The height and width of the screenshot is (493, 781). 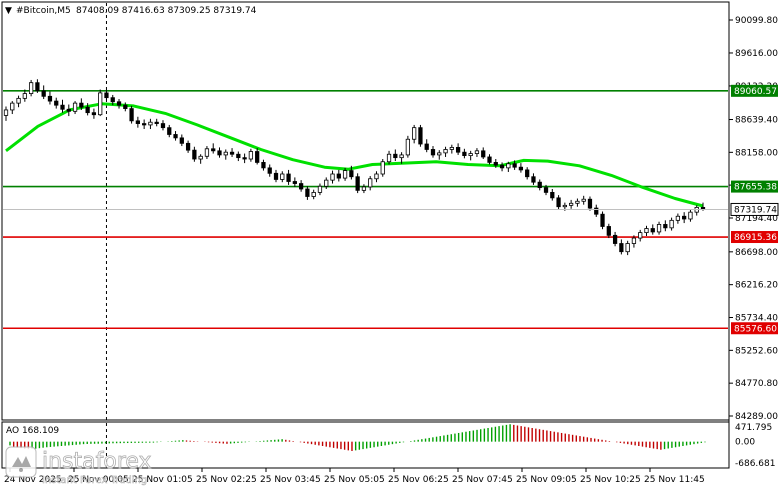 I want to click on current-price-badge, so click(x=754, y=209).